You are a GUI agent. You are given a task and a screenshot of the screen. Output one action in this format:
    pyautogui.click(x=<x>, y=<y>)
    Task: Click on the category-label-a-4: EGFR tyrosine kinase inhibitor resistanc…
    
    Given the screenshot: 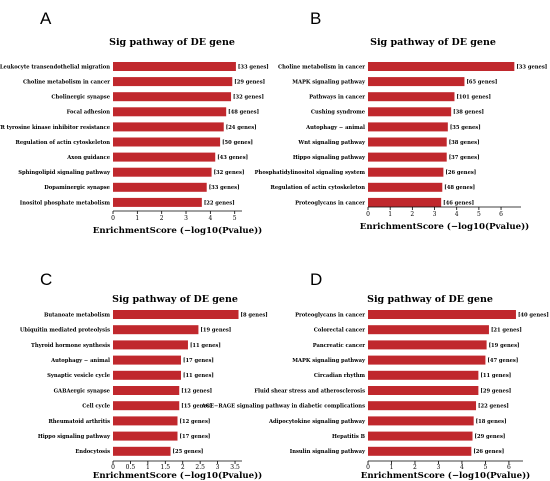 What is the action you would take?
    pyautogui.click(x=55, y=128)
    